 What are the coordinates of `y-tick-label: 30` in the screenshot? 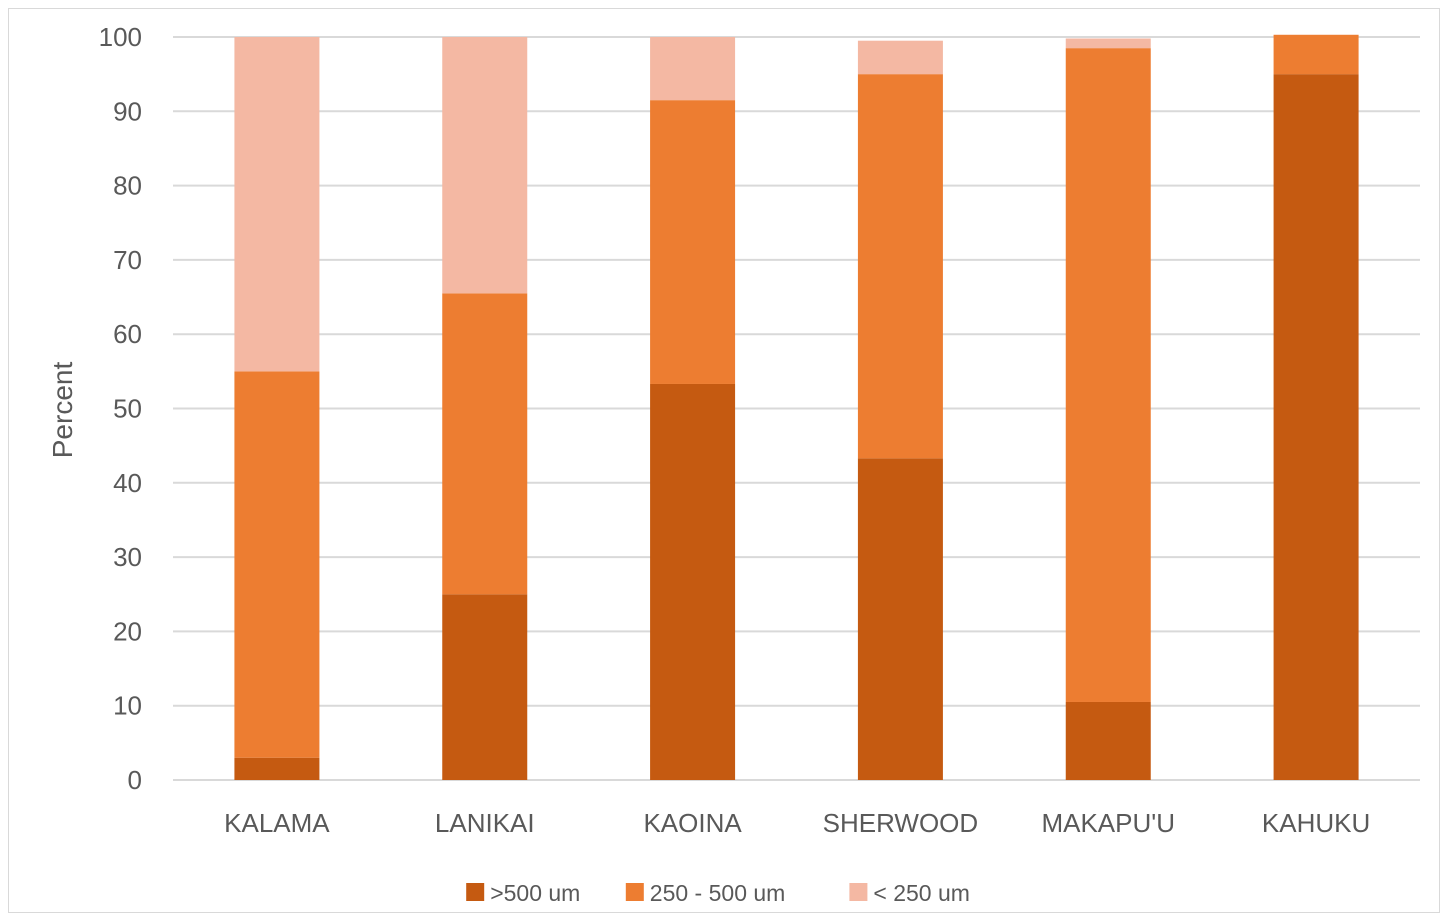 It's located at (127, 557).